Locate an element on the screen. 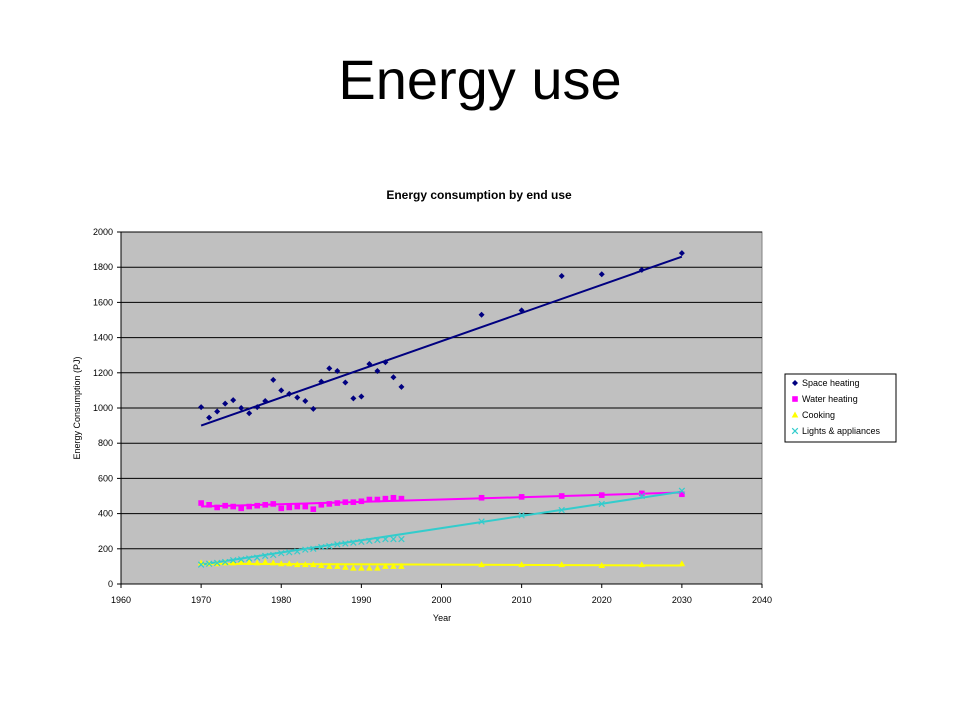 This screenshot has height=720, width=960. y-tick-label: 1800 is located at coordinates (103, 267).